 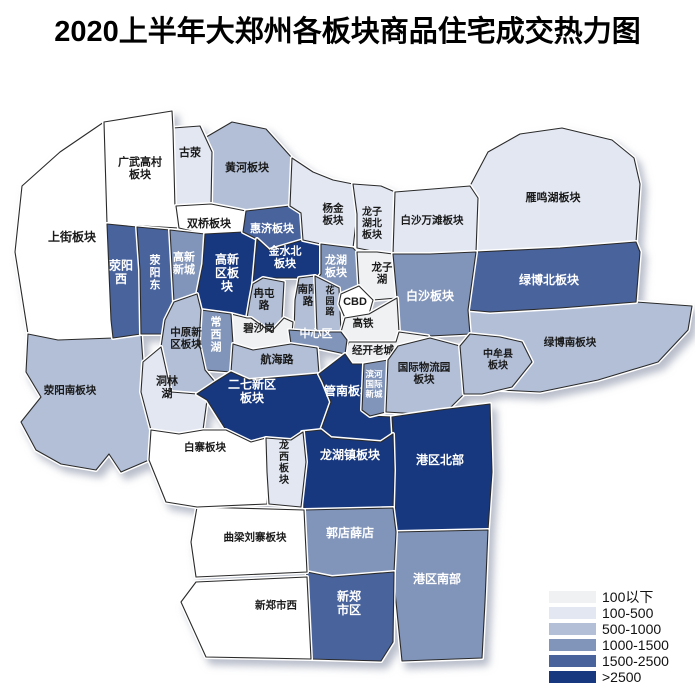 I want to click on region-erqixinqu: 二七新区板块, so click(x=264, y=407).